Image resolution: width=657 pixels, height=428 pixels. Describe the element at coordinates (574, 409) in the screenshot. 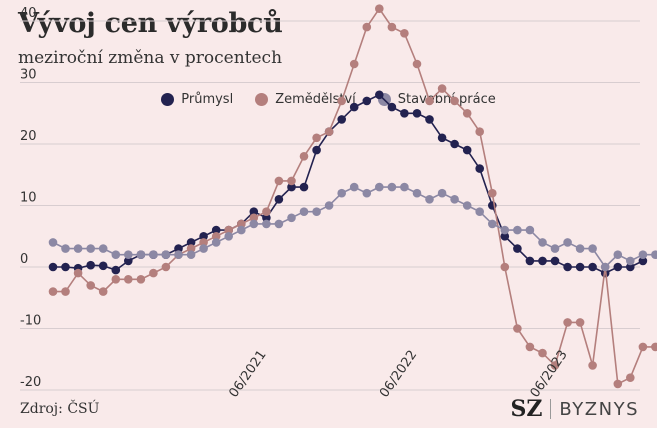

I see `brand-logo: SZ BYZNYS` at that location.